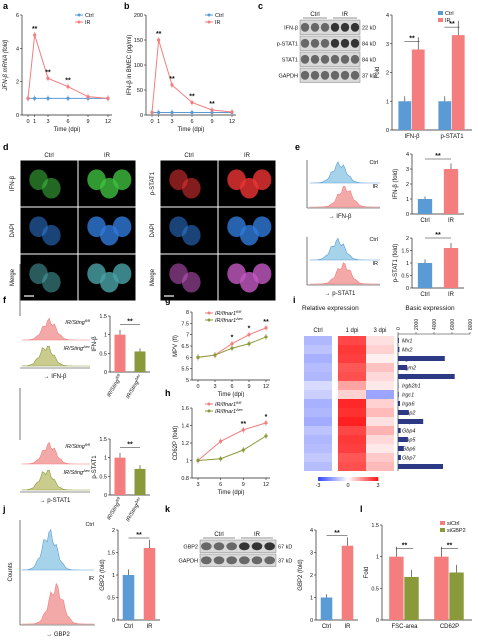 The image size is (478, 641). Describe the element at coordinates (95, 344) in the screenshot. I see `y-axis-label: IFN-β` at that location.